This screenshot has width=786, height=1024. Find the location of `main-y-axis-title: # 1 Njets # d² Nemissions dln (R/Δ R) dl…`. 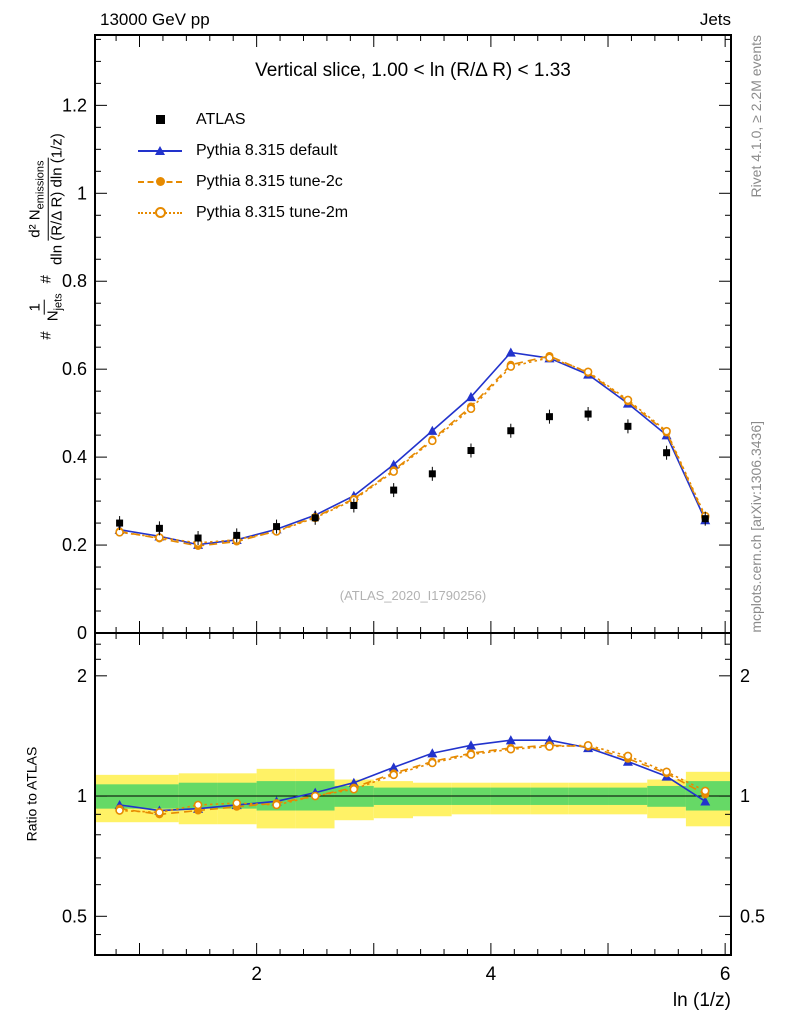

main-y-axis-title: # 1 Njets # d² Nemissions dln (R/Δ R) dl… is located at coordinates (46, 235).